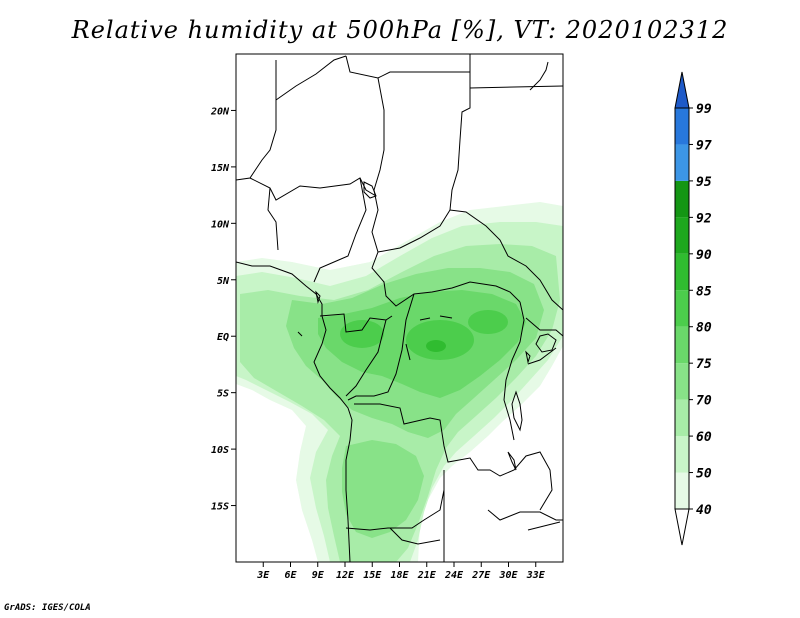 Image resolution: width=800 pixels, height=618 pixels. What do you see at coordinates (704, 437) in the screenshot?
I see `colorbar-label: 60` at bounding box center [704, 437].